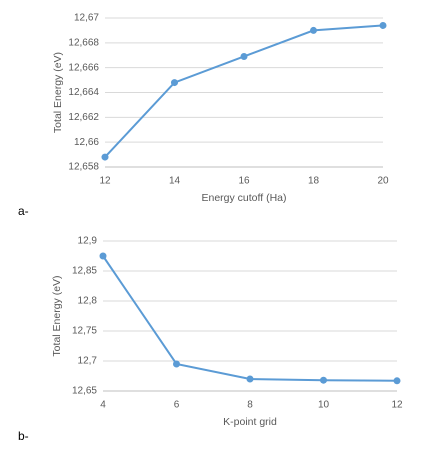  What do you see at coordinates (314, 181) in the screenshot?
I see `x-tick-label: 18` at bounding box center [314, 181].